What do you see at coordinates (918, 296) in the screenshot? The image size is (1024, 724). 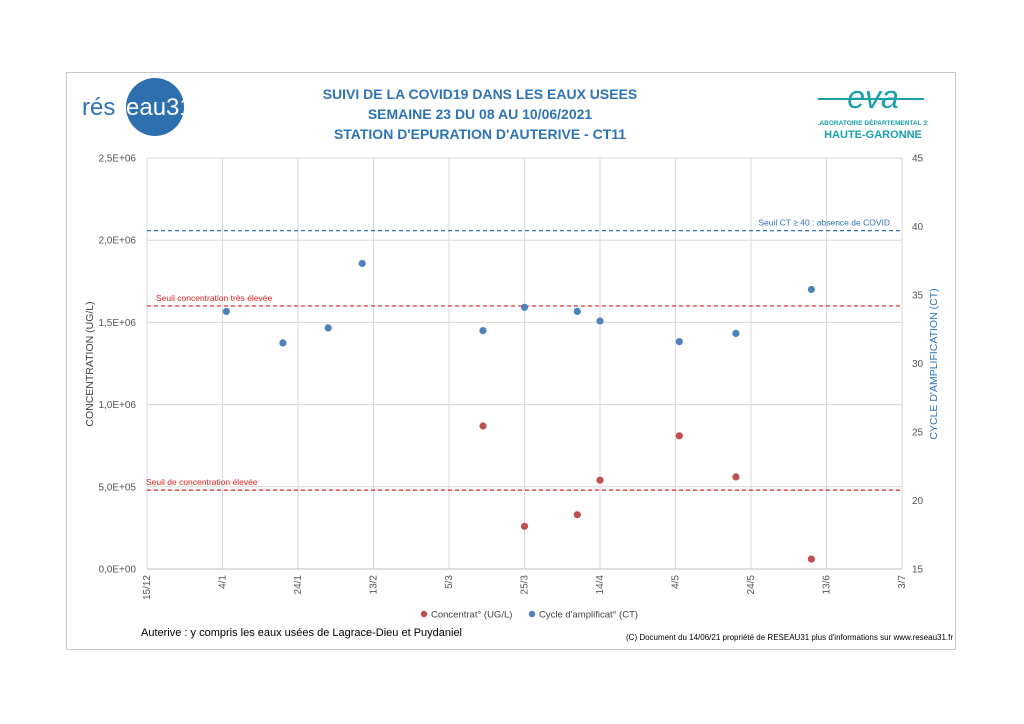 I see `y-right-tick-label: 35` at bounding box center [918, 296].